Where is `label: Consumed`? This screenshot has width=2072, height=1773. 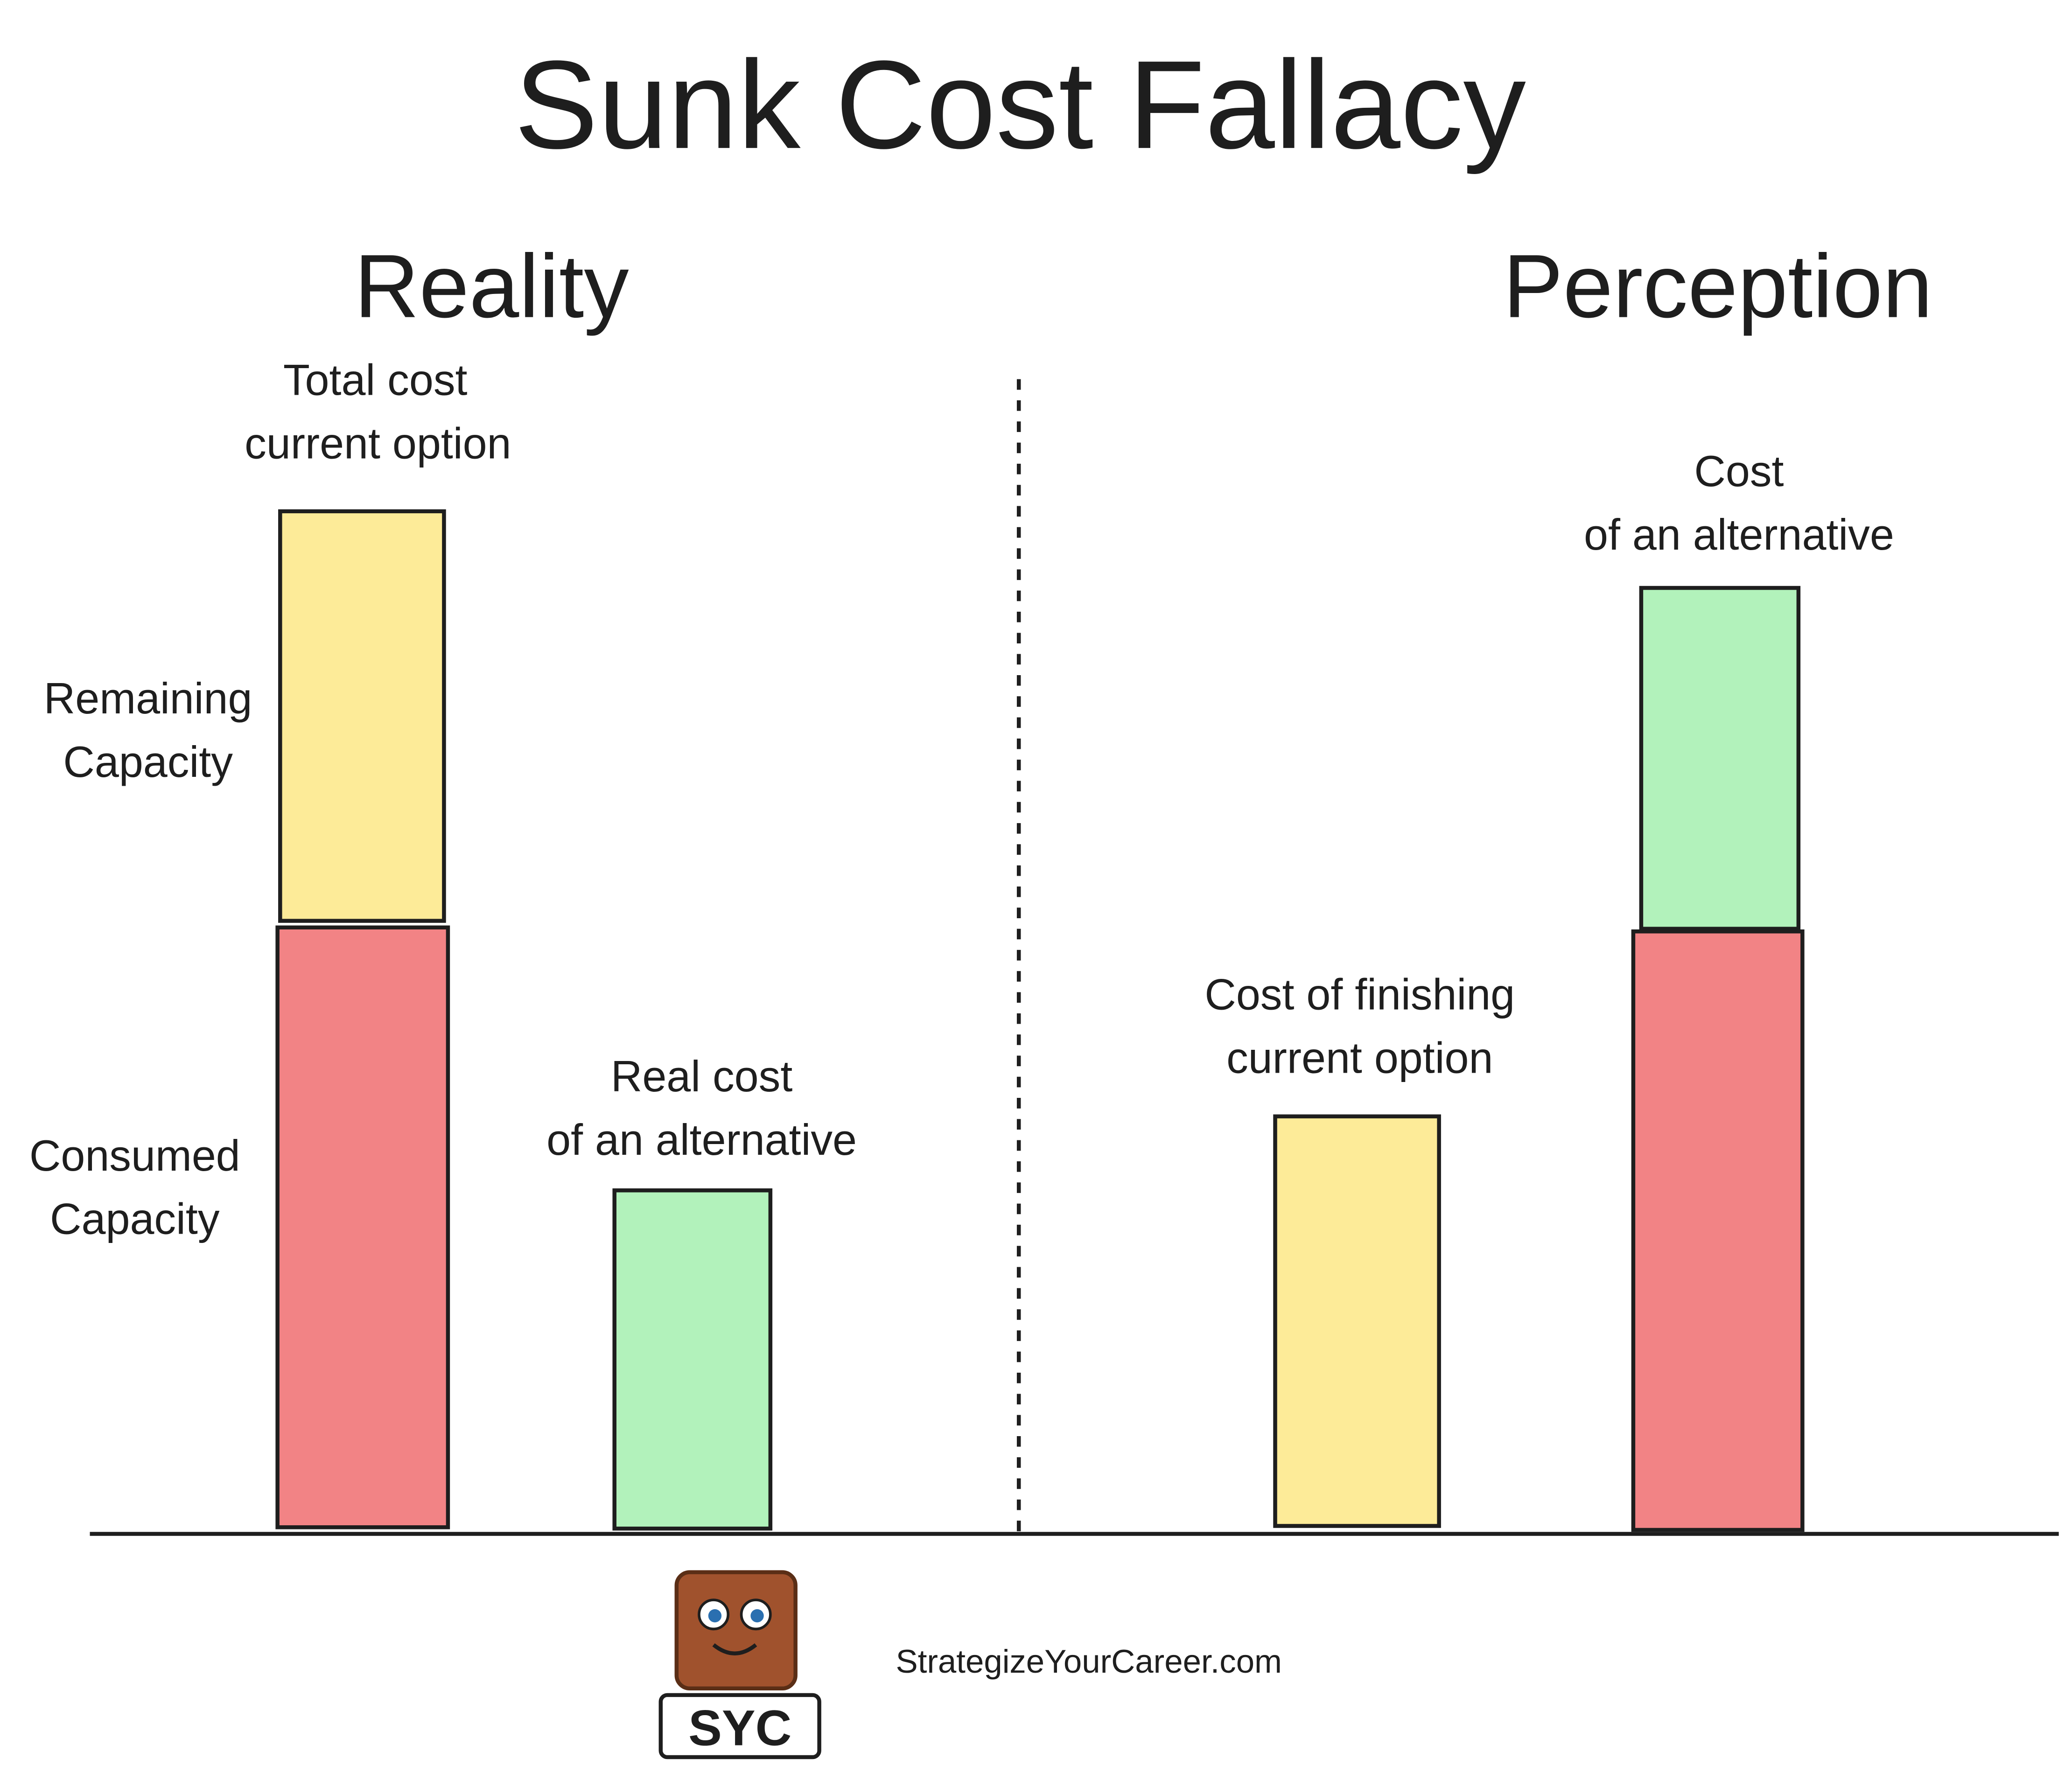 label: Consumed is located at coordinates (134, 1155).